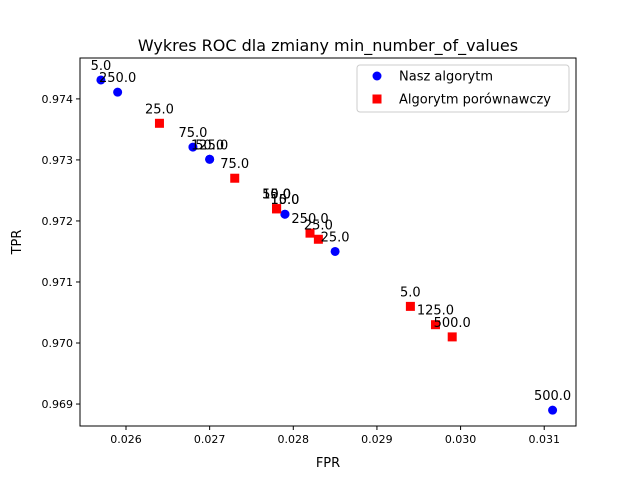 The image size is (640, 480). Describe the element at coordinates (58, 221) in the screenshot. I see `y-tick-label: 0.972` at that location.